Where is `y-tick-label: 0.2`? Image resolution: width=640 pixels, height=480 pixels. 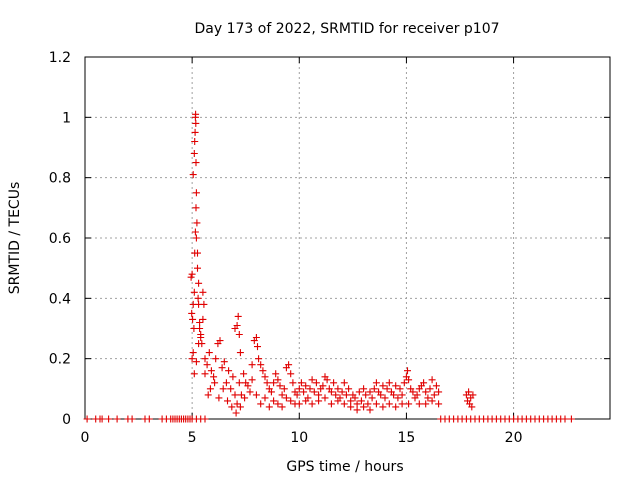 y-tick-label: 0.2 is located at coordinates (60, 360).